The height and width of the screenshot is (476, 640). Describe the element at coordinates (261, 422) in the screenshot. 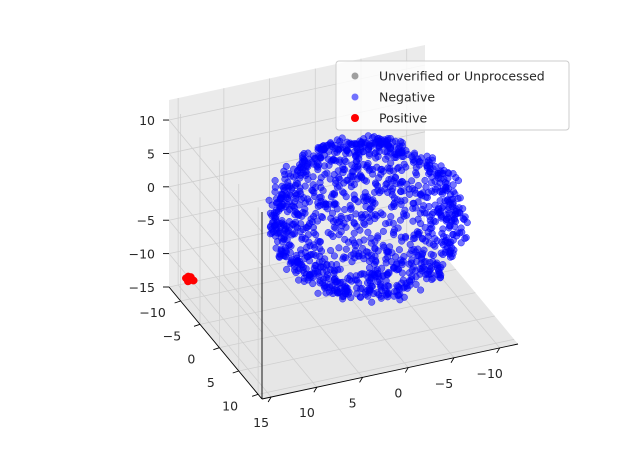

I see `x-tick-label: 15` at that location.